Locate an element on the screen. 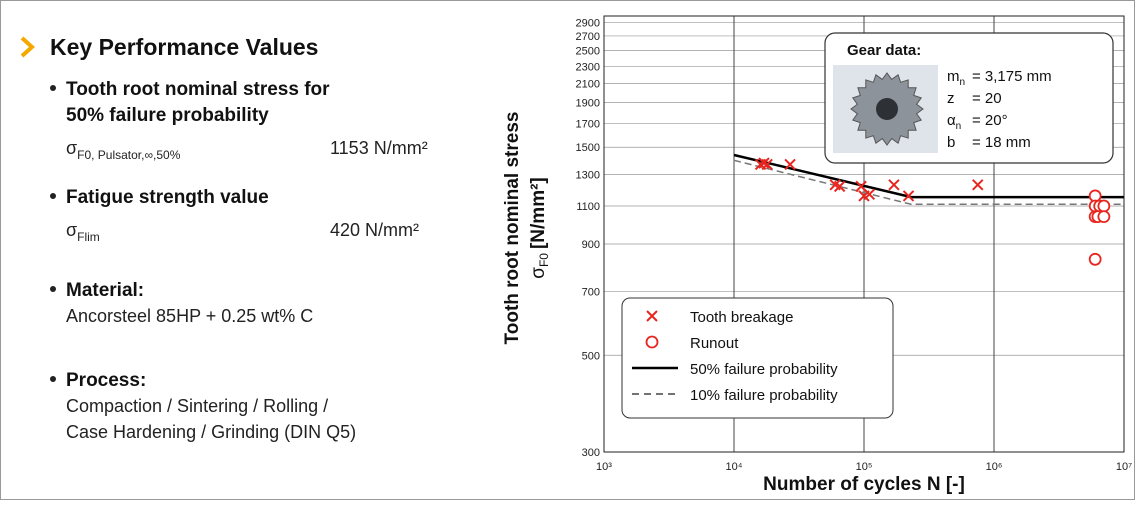 Image resolution: width=1135 pixels, height=505 pixels. y-symbol-sub: F0 is located at coordinates (544, 260).